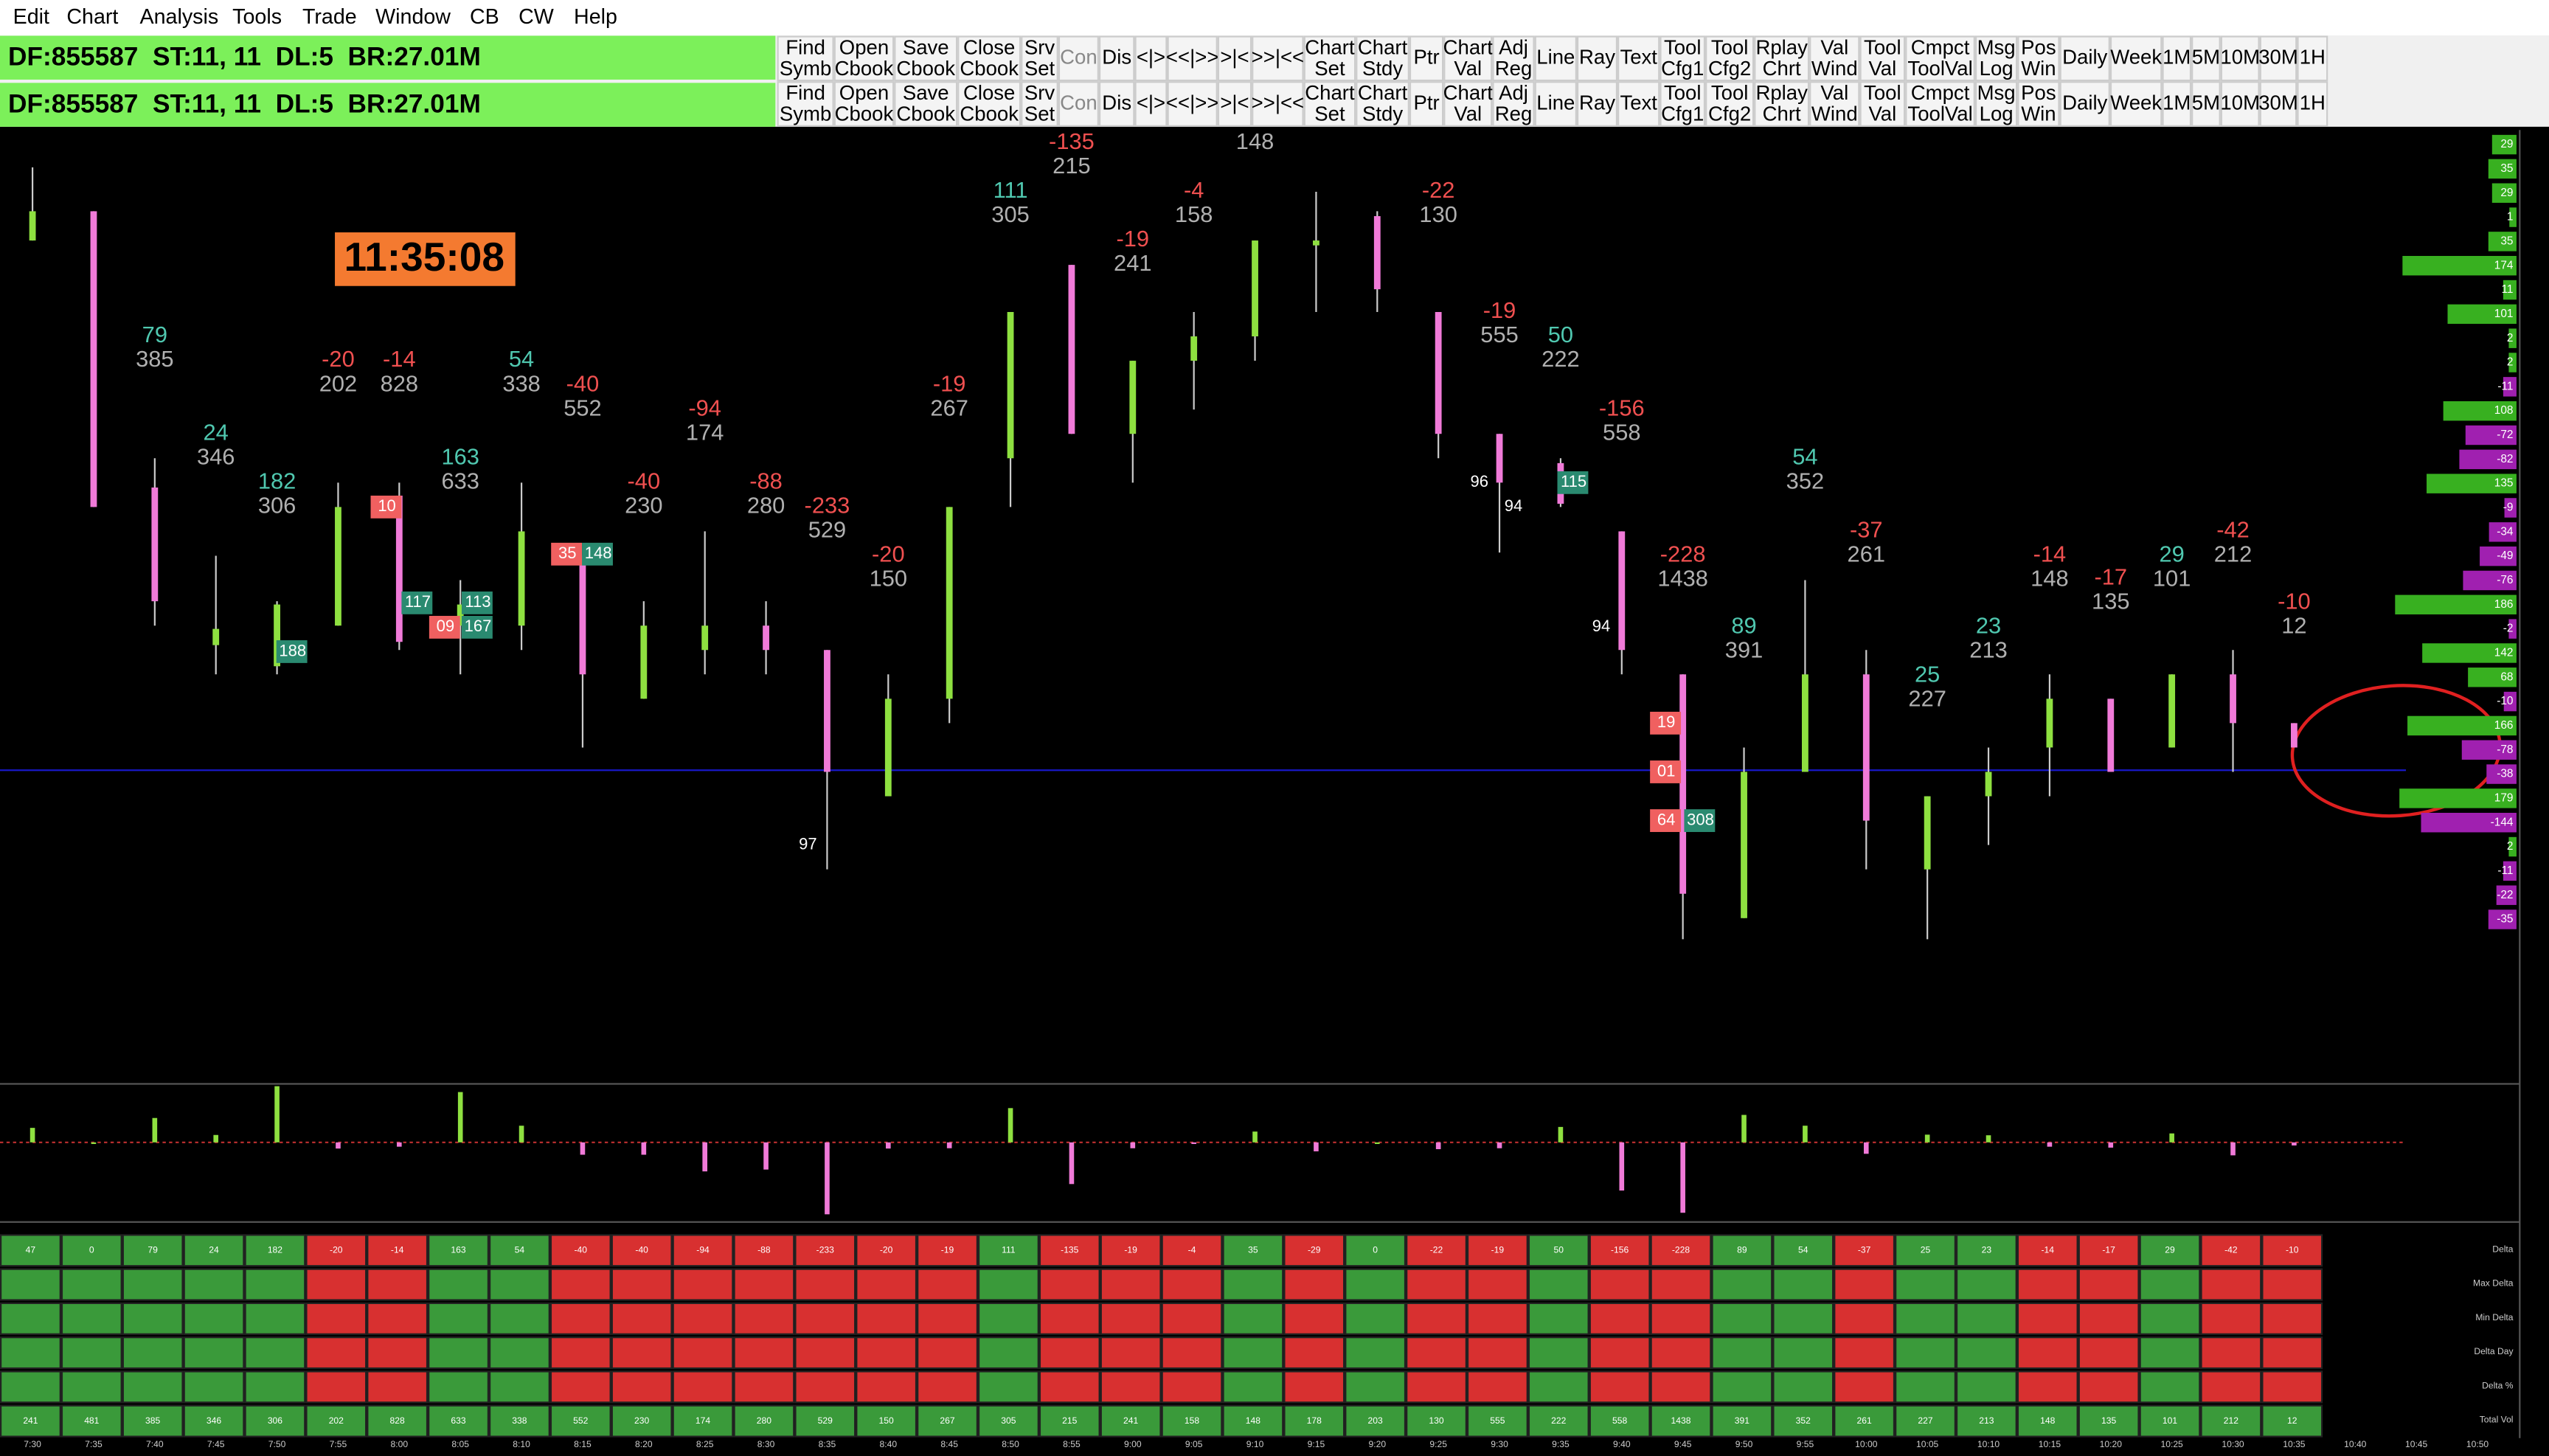 Image resolution: width=2549 pixels, height=1456 pixels. What do you see at coordinates (1438, 1444) in the screenshot?
I see `time-label: 9:25` at bounding box center [1438, 1444].